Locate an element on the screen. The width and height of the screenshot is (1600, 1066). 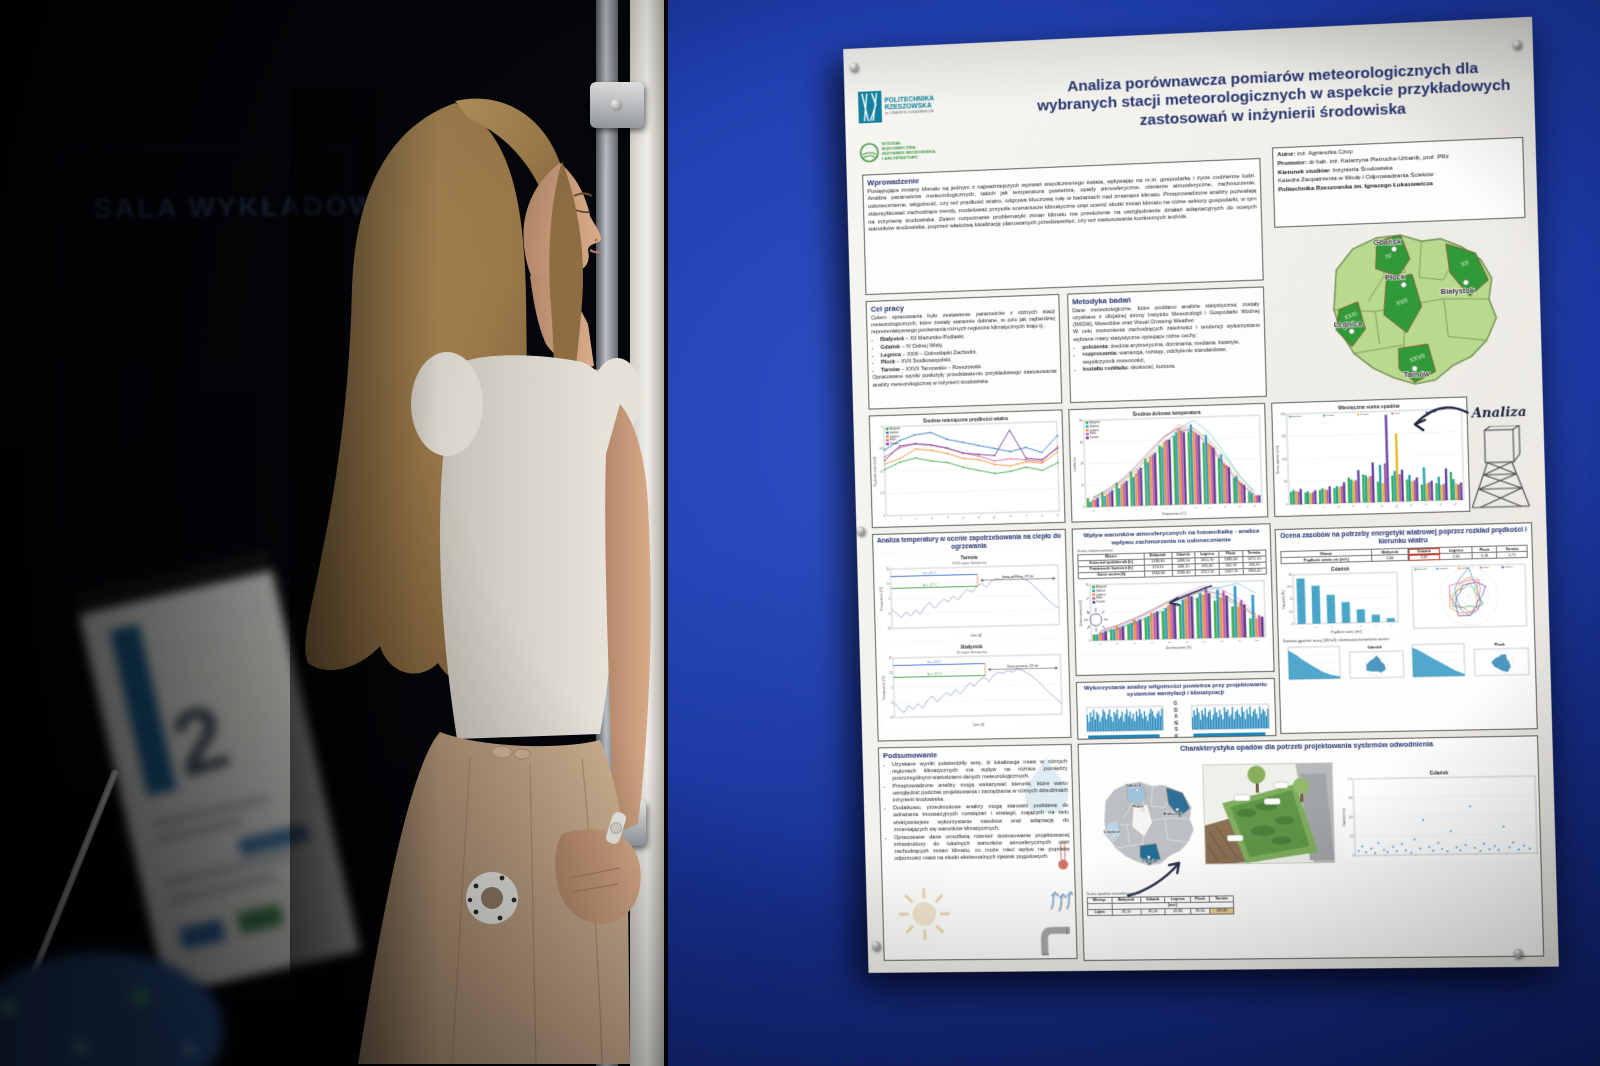
svg-text: VI is located at coordinates (964, 517).